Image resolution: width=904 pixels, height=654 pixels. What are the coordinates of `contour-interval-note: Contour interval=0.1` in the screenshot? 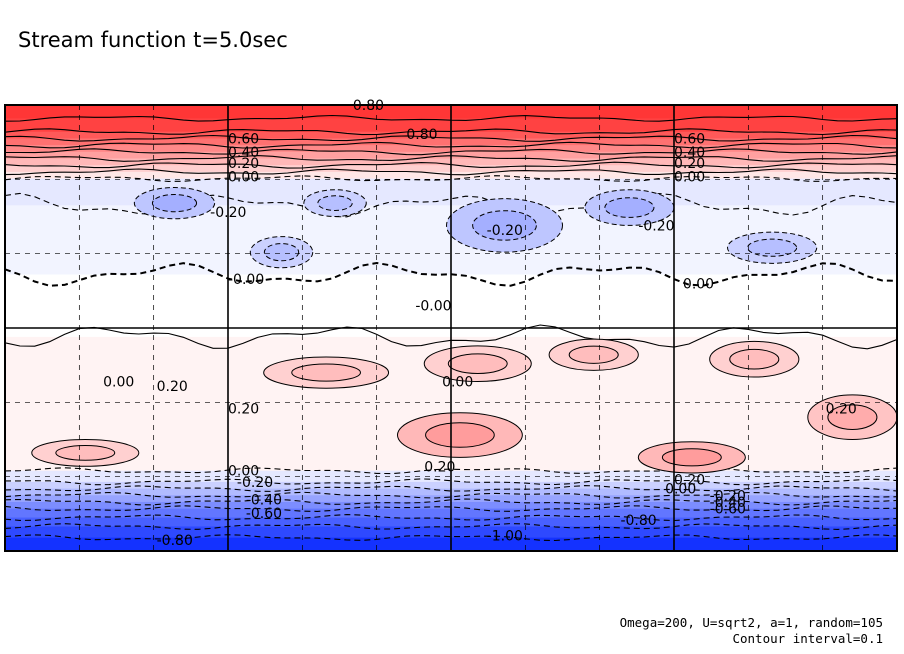 It's located at (807, 638).